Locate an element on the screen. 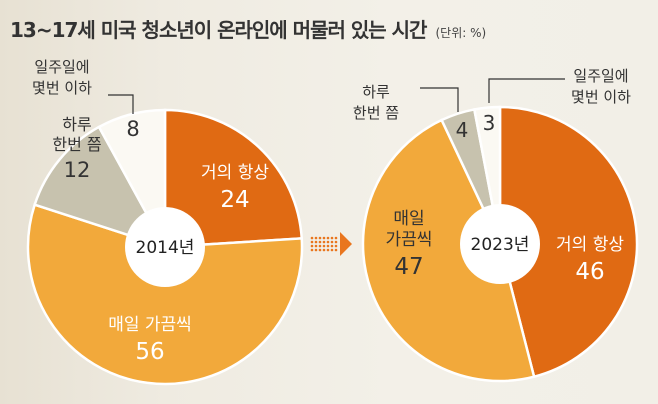 The width and height of the screenshot is (658, 404). pie-1-value-once_day: 12 is located at coordinates (77, 170).